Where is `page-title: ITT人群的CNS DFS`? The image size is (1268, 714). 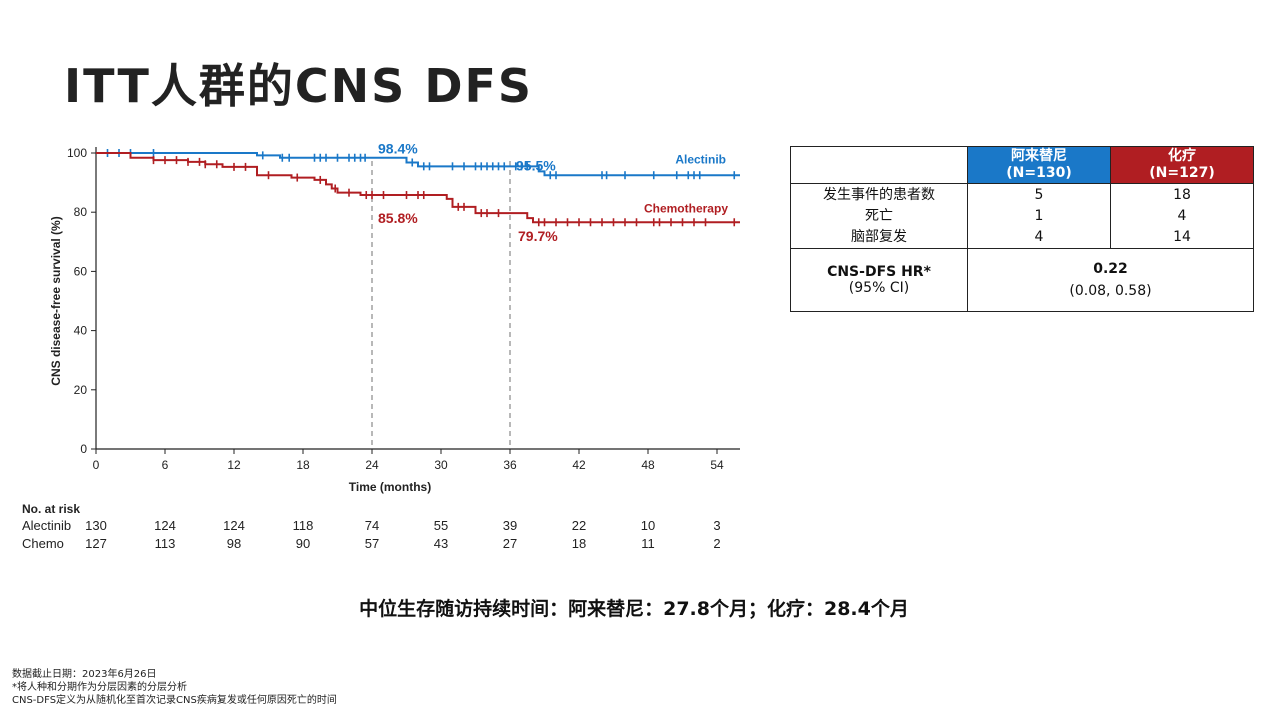
page-title: ITT人群的CNS DFS is located at coordinates (299, 86).